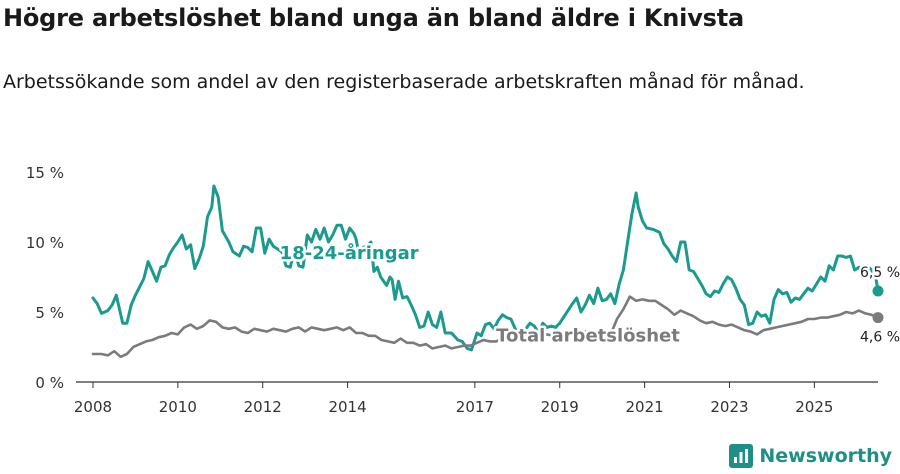 This screenshot has width=900, height=474. I want to click on y-tick-label: 0 %, so click(49, 383).